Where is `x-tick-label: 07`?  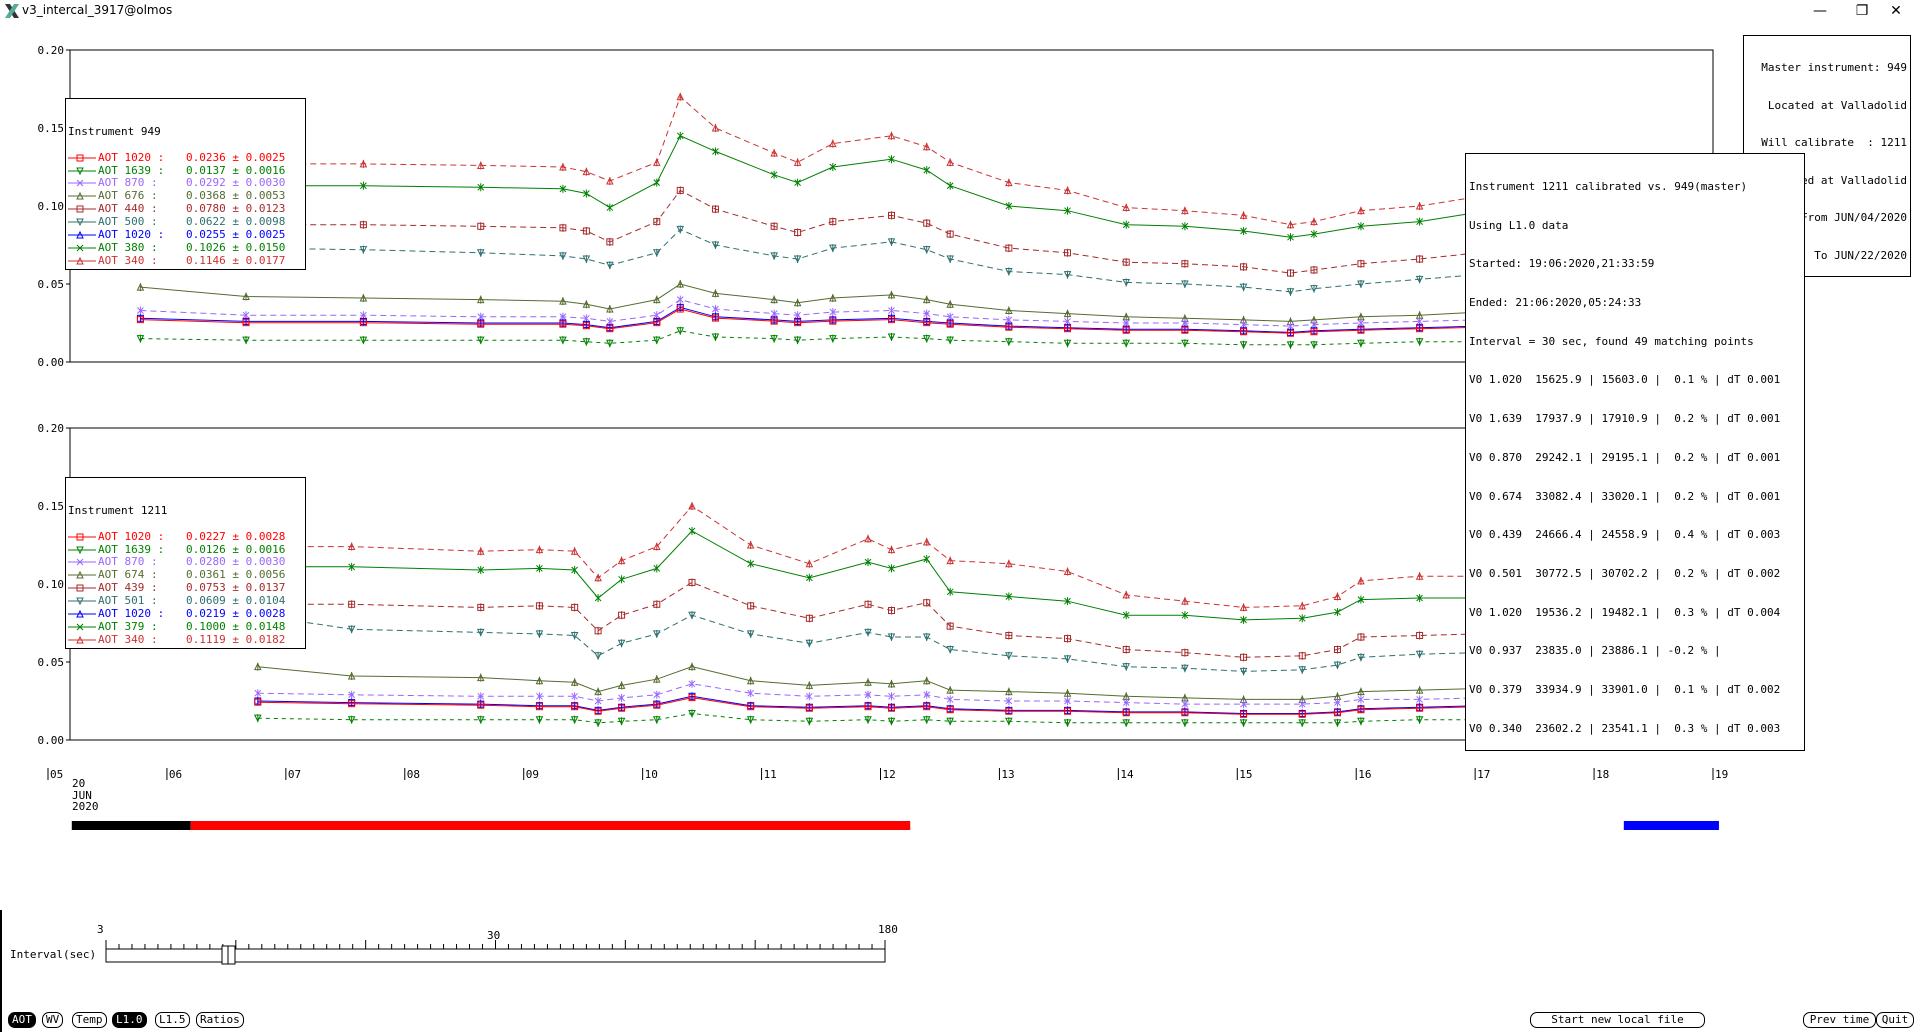 x-tick-label: 07 is located at coordinates (294, 774).